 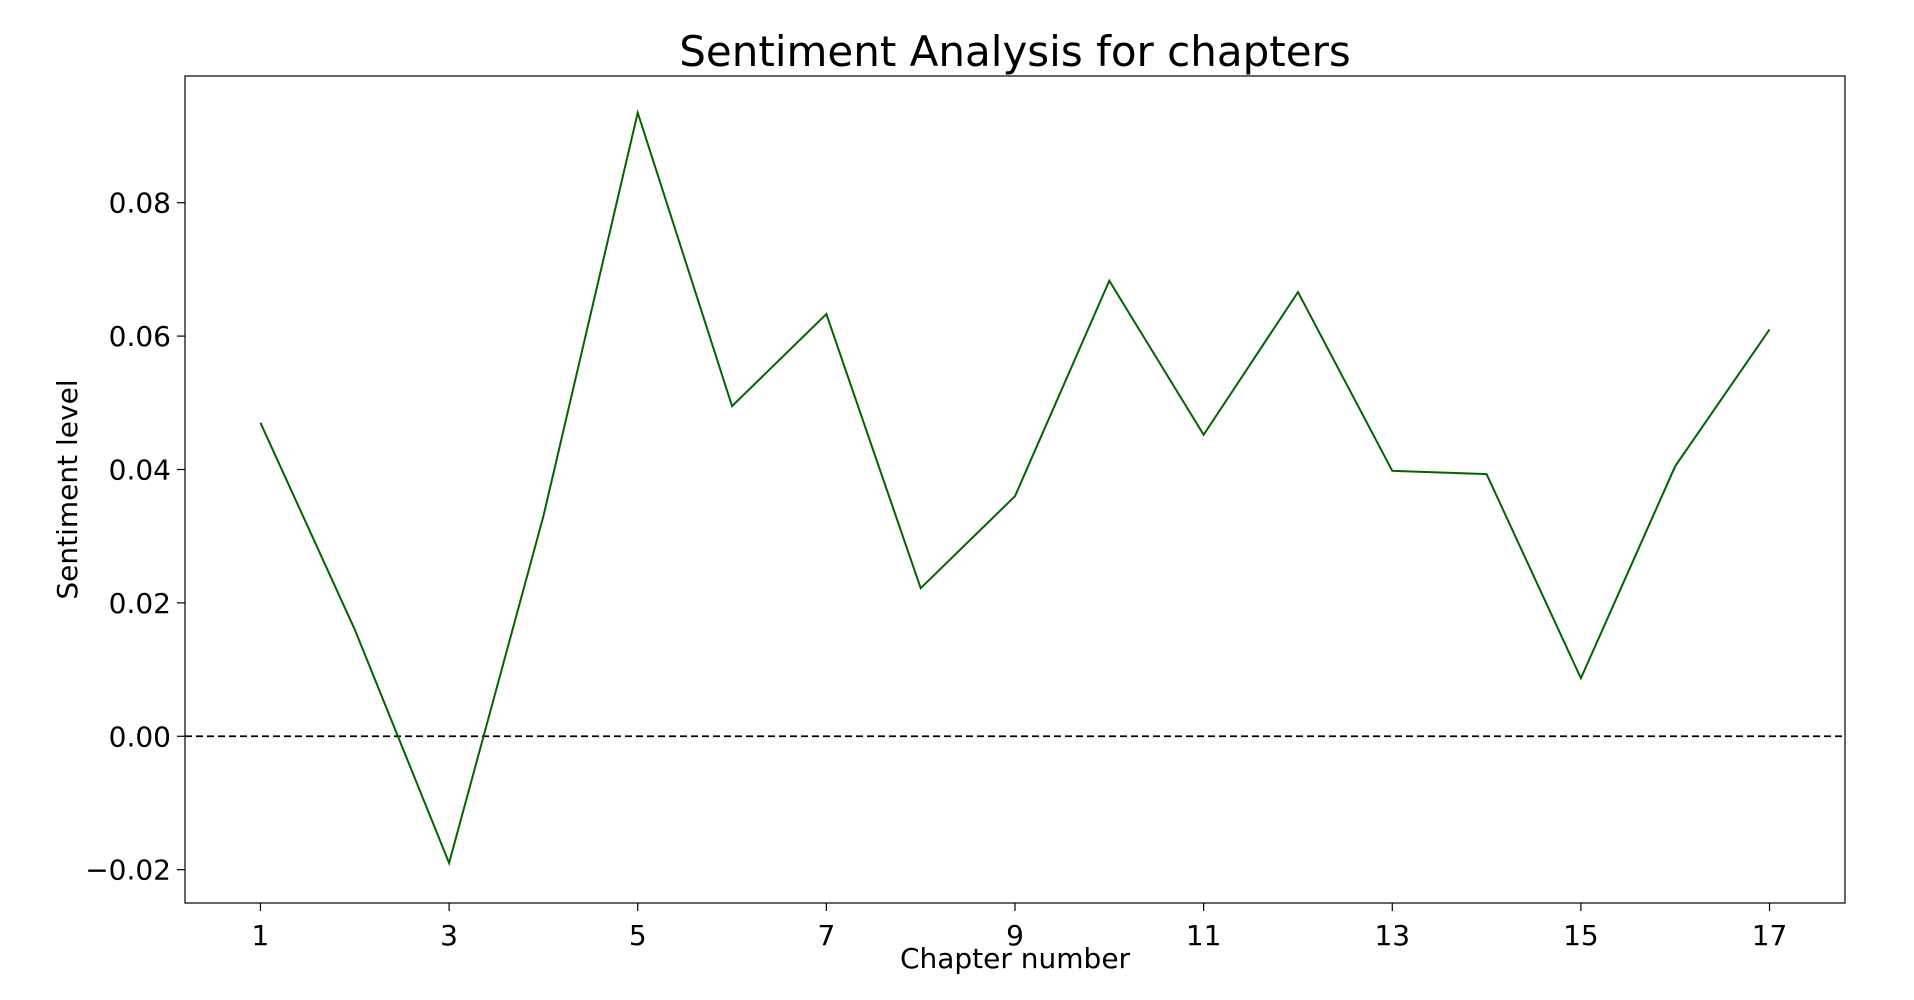 What do you see at coordinates (128, 870) in the screenshot?
I see `y-tick-label: −0.02` at bounding box center [128, 870].